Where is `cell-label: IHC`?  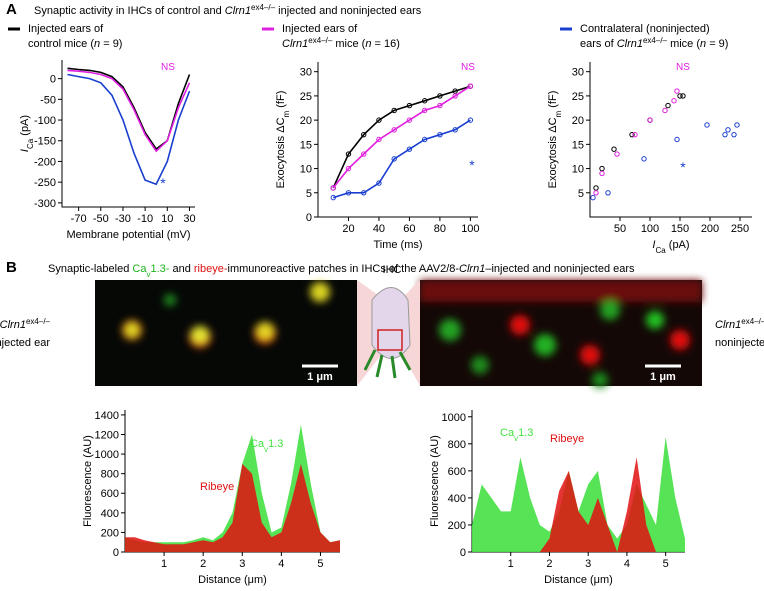
cell-label: IHC is located at coordinates (392, 270).